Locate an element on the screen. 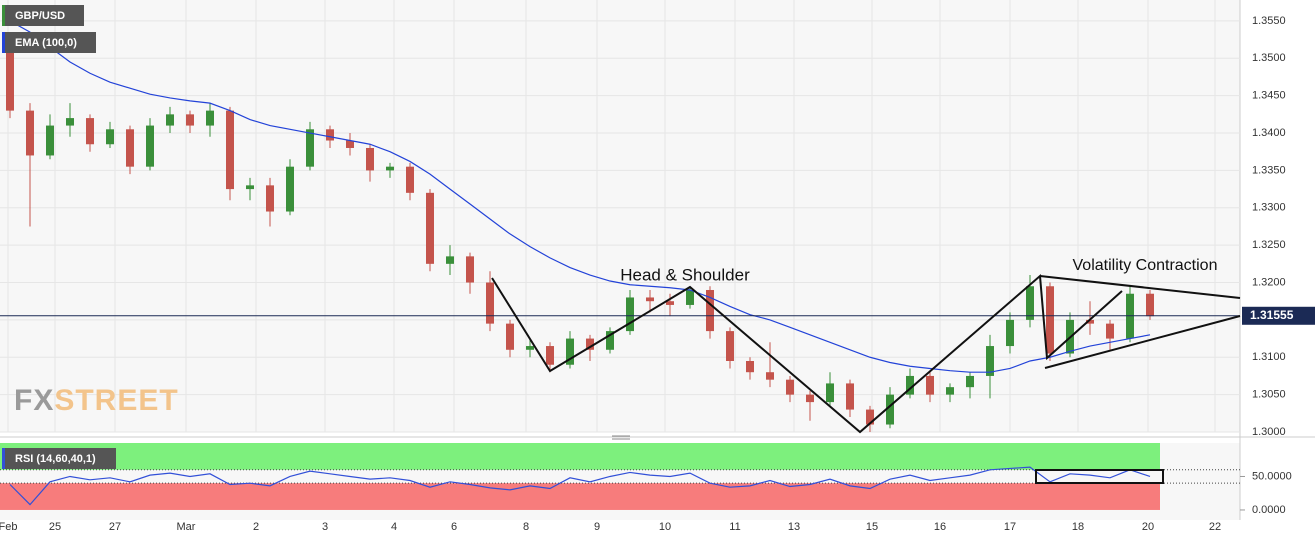  watermark-fx: FX is located at coordinates (34, 400).